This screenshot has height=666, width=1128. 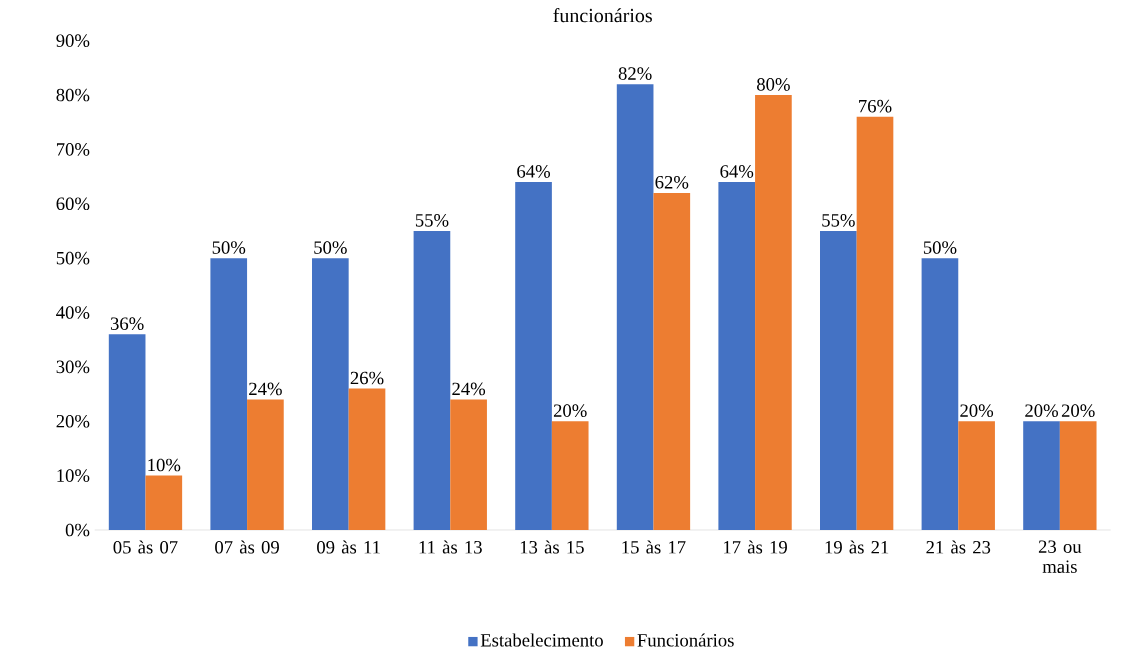 What do you see at coordinates (773, 84) in the screenshot?
I see `data-label: 80%` at bounding box center [773, 84].